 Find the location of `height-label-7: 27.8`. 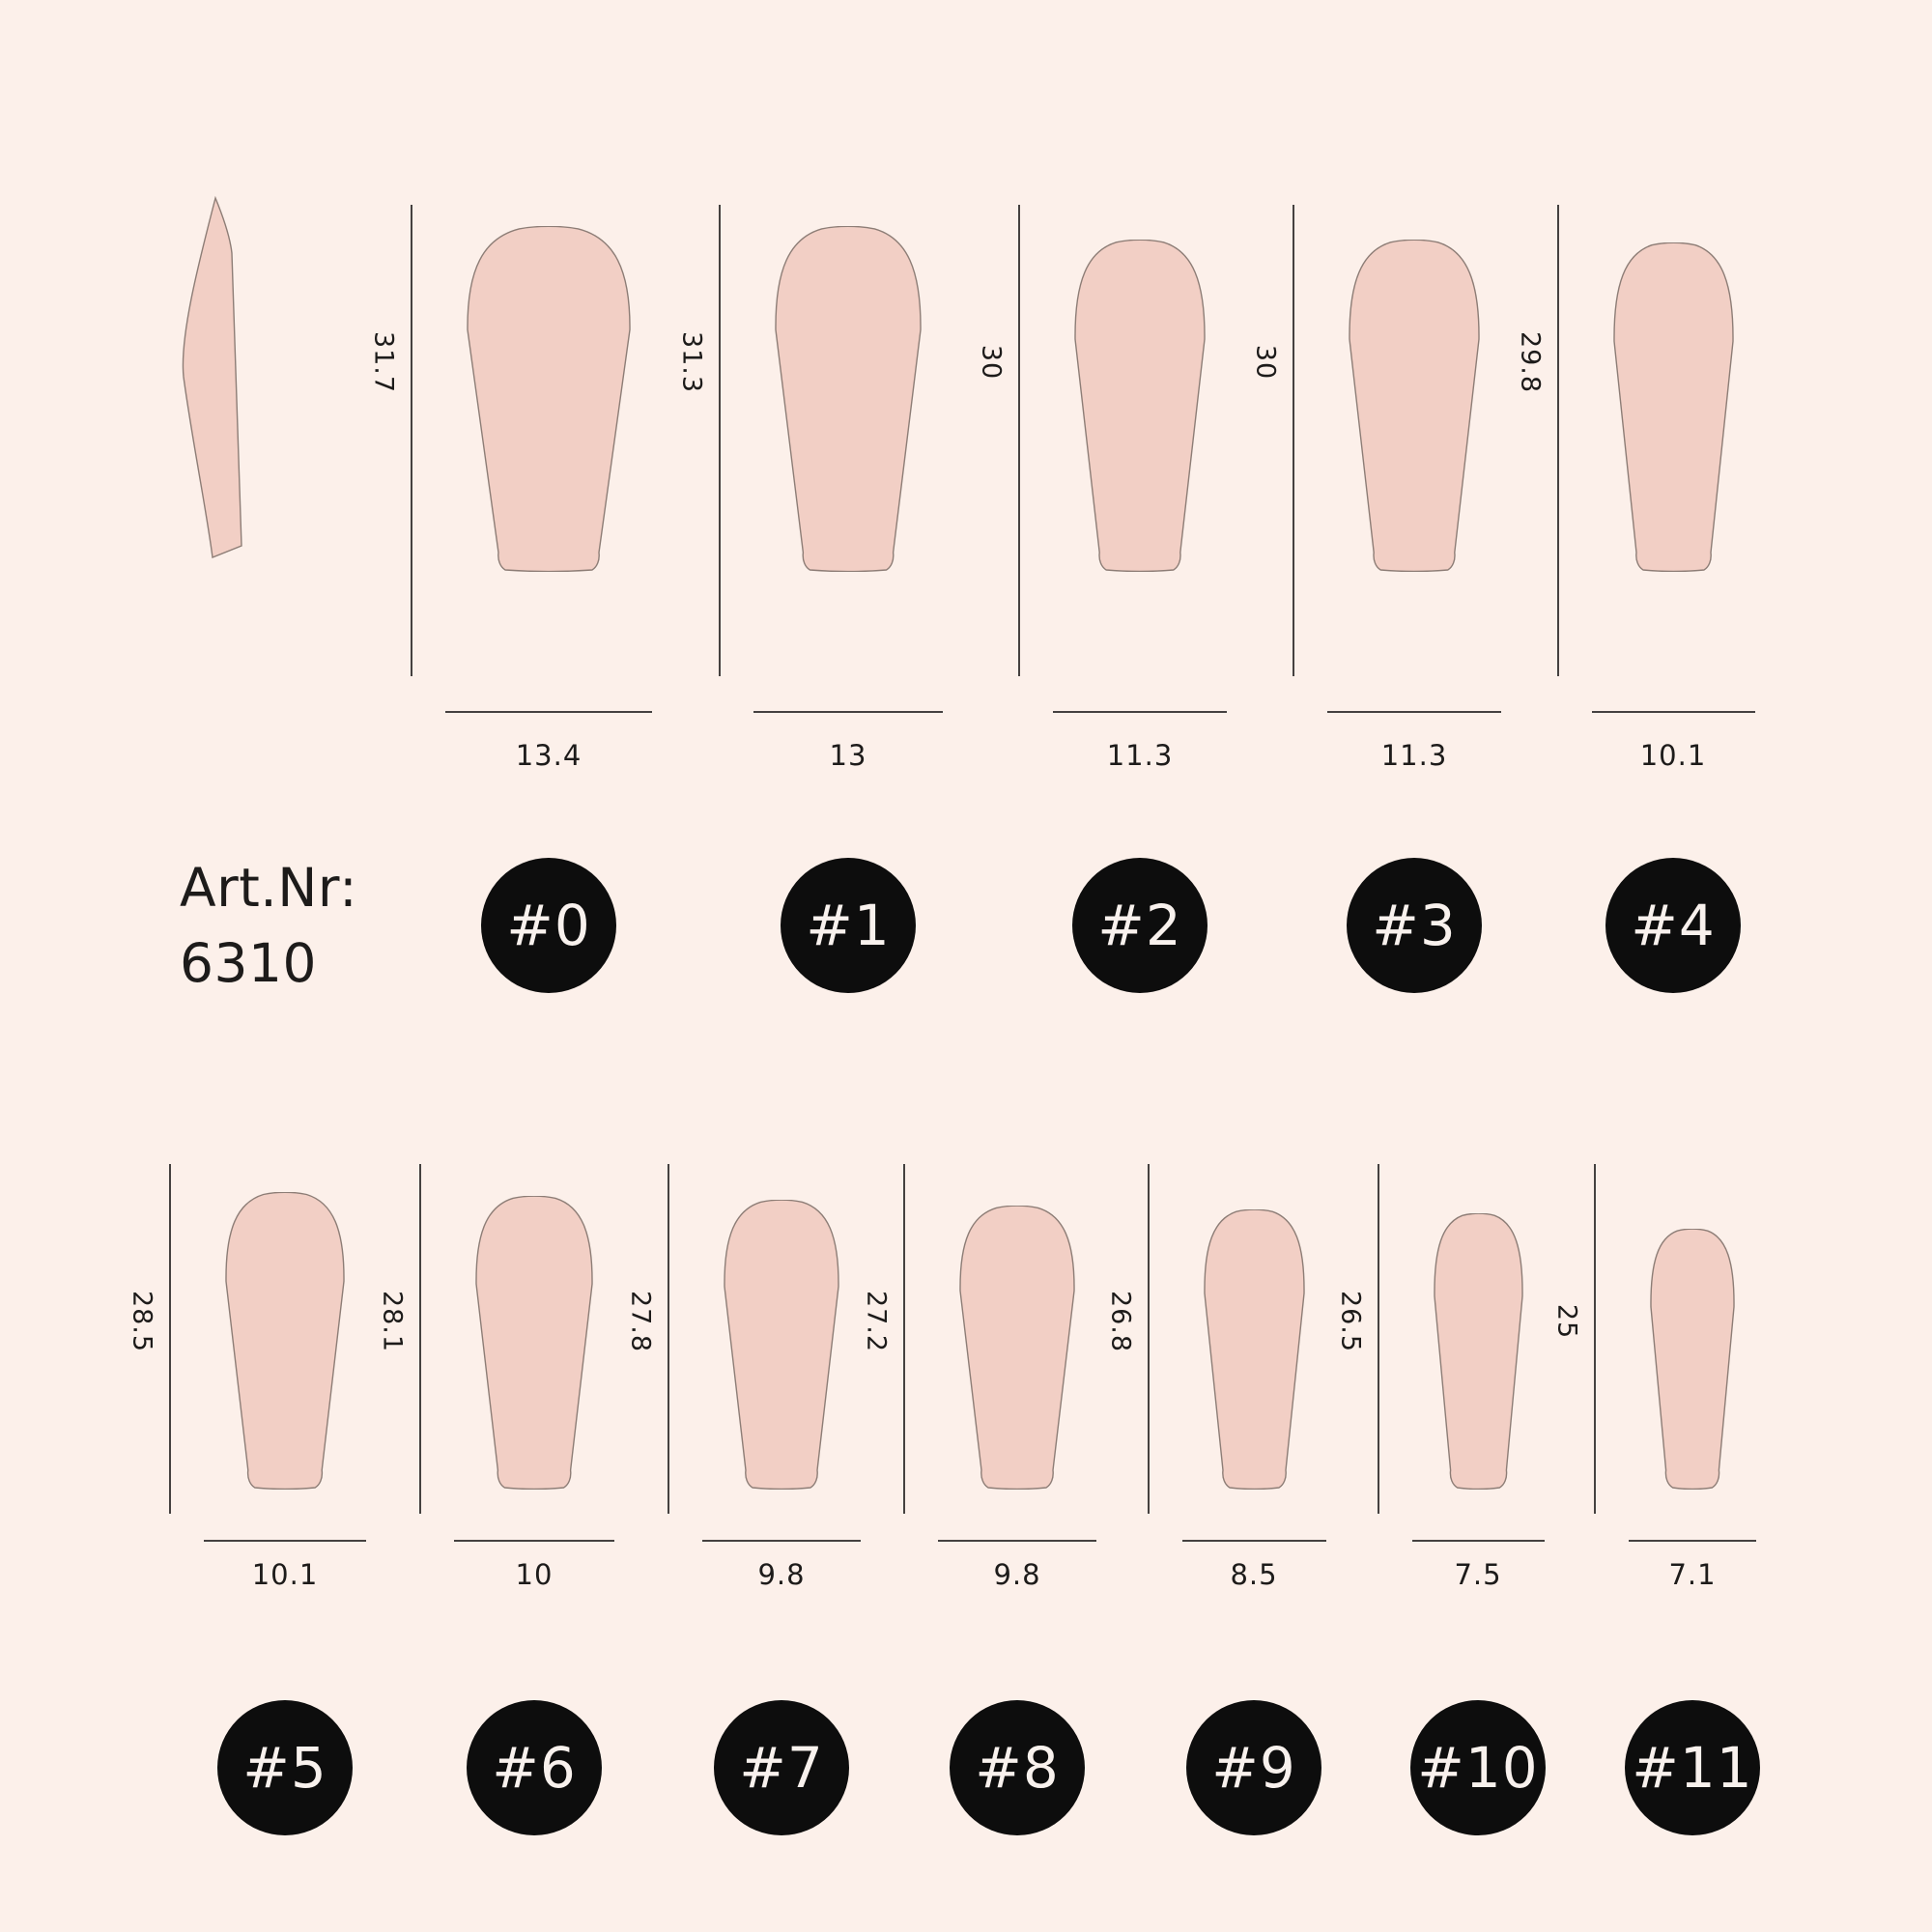

height-label-7: 27.8 is located at coordinates (640, 1321).